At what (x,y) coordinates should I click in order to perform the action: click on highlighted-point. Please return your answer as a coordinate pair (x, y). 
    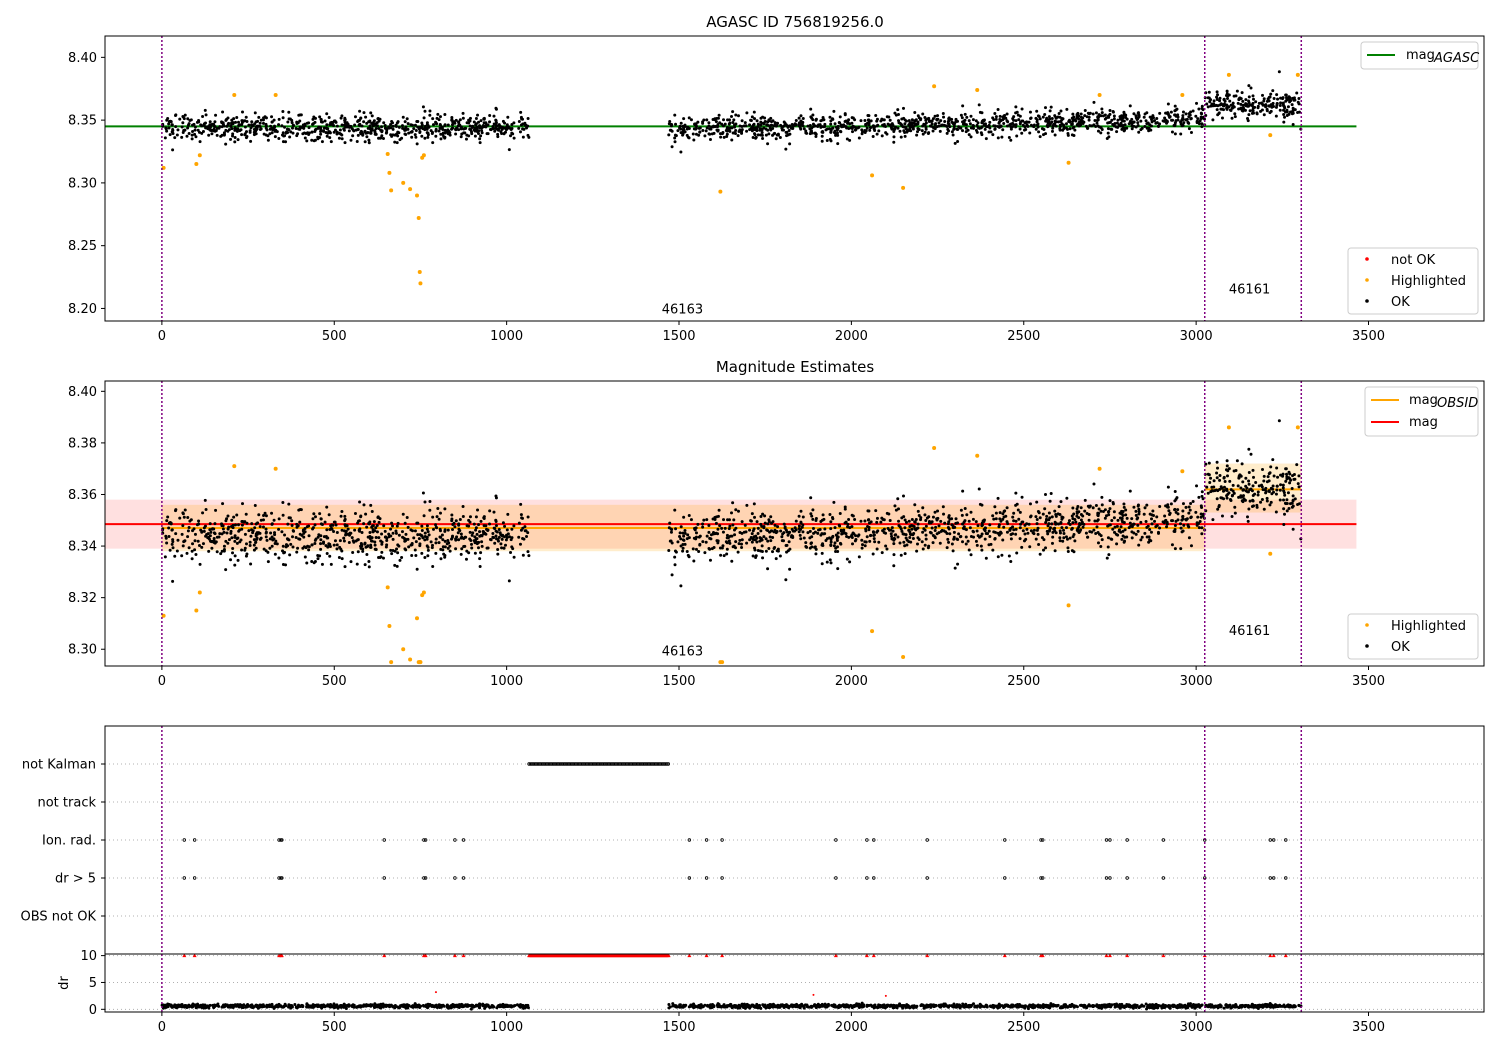
    Looking at the image, I should click on (1297, 74).